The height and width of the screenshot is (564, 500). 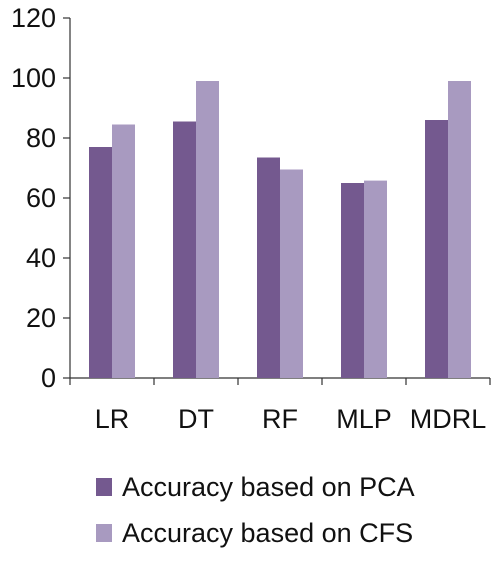 I want to click on x-tick-label: MDRL, so click(x=448, y=419).